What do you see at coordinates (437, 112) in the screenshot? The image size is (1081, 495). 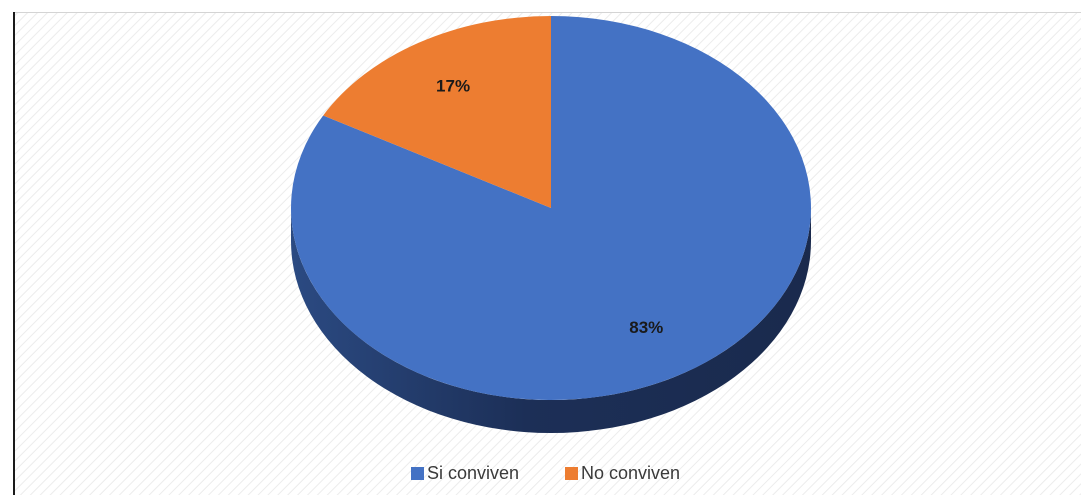 I see `pie-slice-no-conviven` at bounding box center [437, 112].